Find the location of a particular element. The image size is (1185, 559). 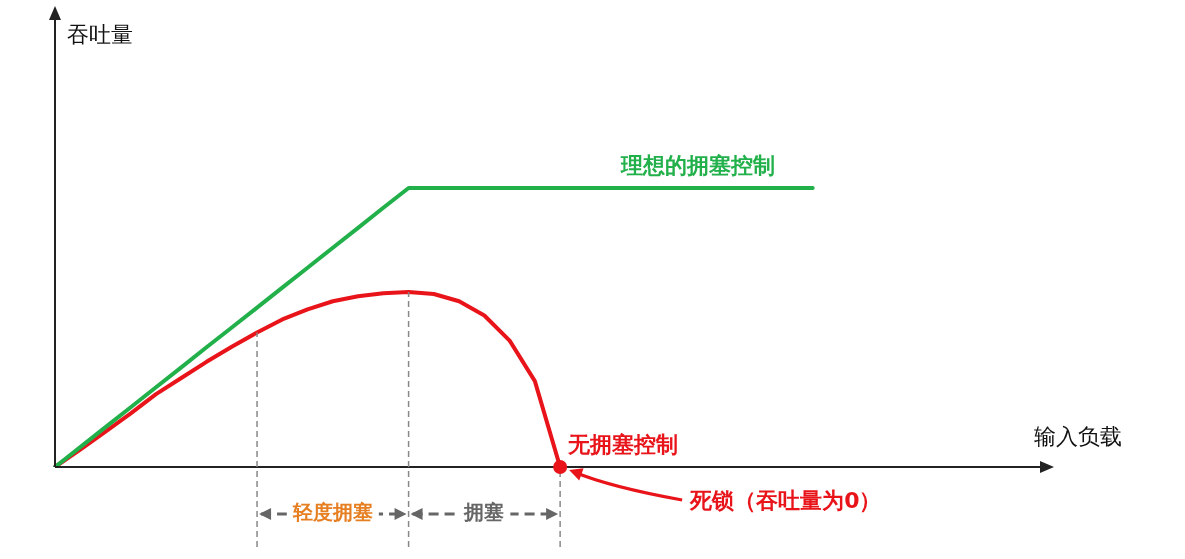

series-label: 无拥塞控制 is located at coordinates (623, 444).